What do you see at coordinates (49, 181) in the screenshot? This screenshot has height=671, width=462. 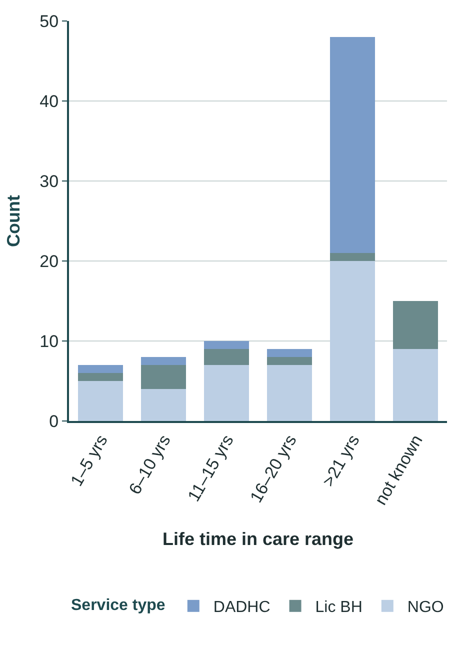 I see `y-tick-label: 30` at bounding box center [49, 181].